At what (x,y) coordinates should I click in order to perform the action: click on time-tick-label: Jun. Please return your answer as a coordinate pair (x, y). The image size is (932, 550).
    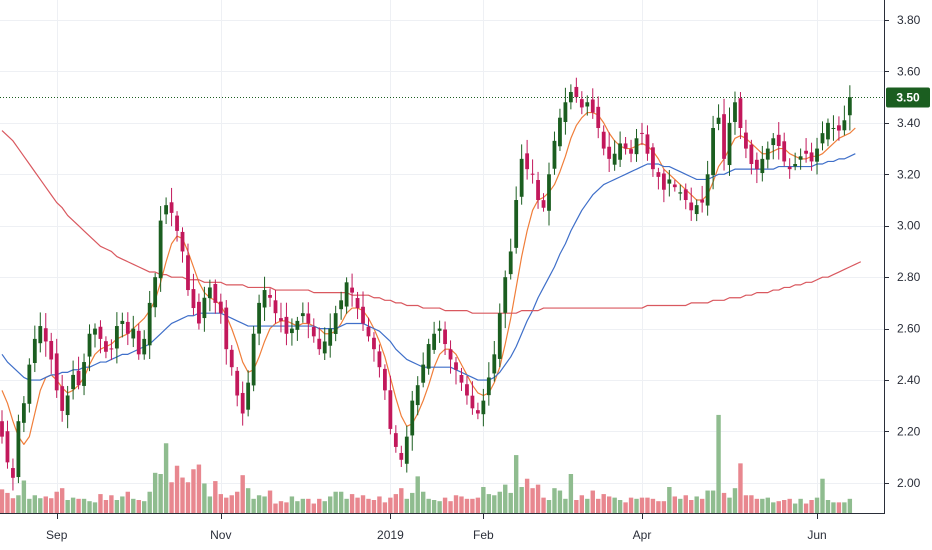
    Looking at the image, I should click on (816, 535).